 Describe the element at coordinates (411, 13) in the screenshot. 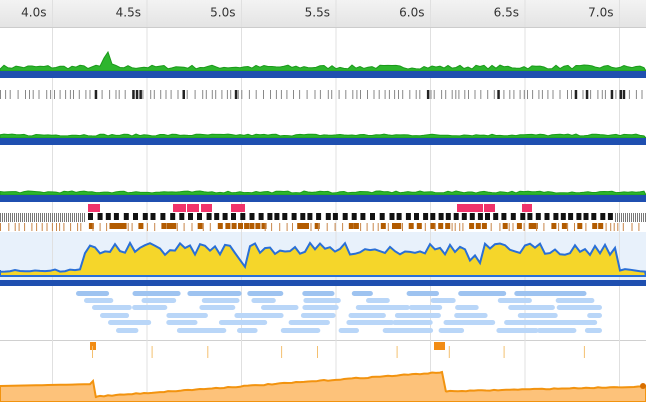

I see `ruler-label: 6.0s` at that location.